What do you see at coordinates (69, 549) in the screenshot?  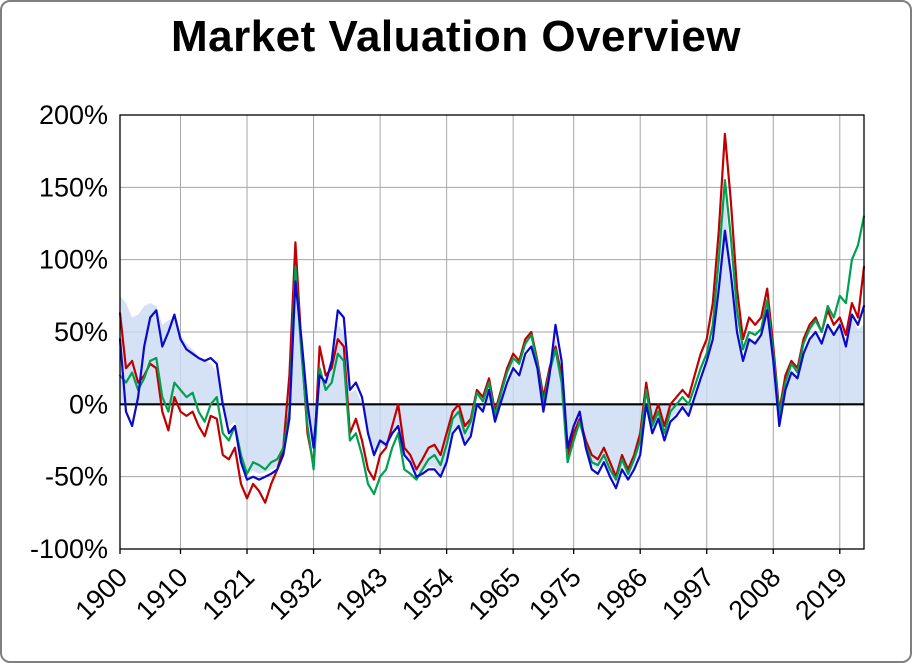 I see `y-tick-label: -100%` at bounding box center [69, 549].